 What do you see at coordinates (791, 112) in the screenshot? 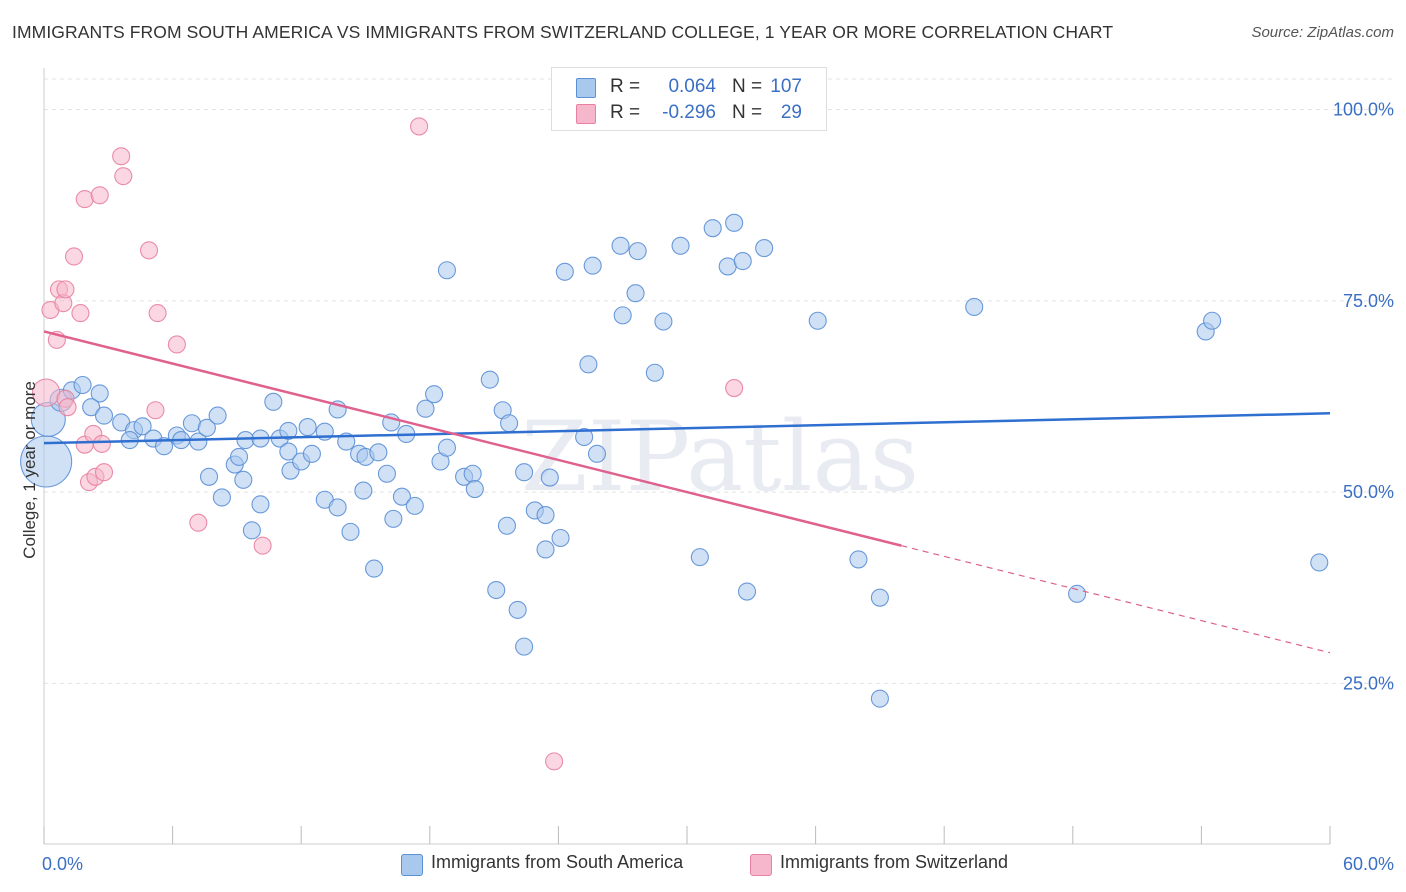
I see `legend-n-value: 29` at bounding box center [791, 112].